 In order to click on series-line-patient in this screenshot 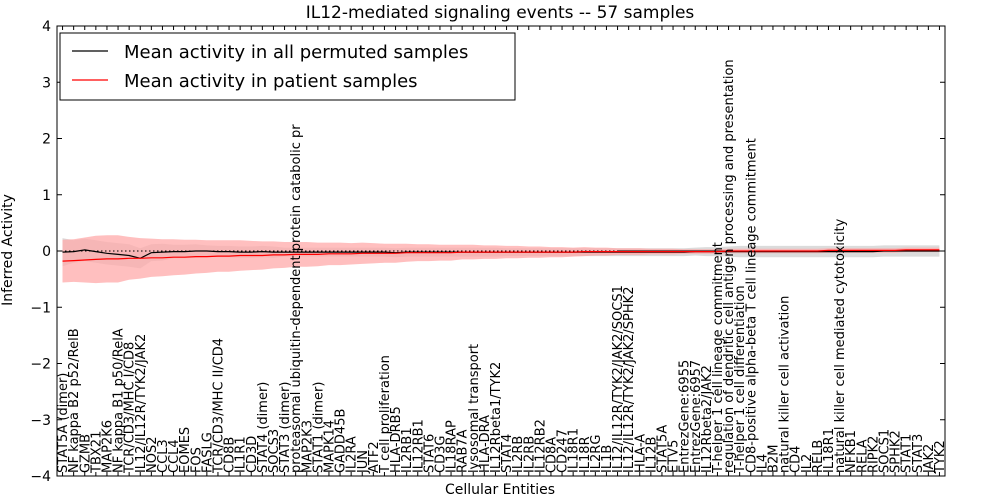, I will do `click(501, 255)`.